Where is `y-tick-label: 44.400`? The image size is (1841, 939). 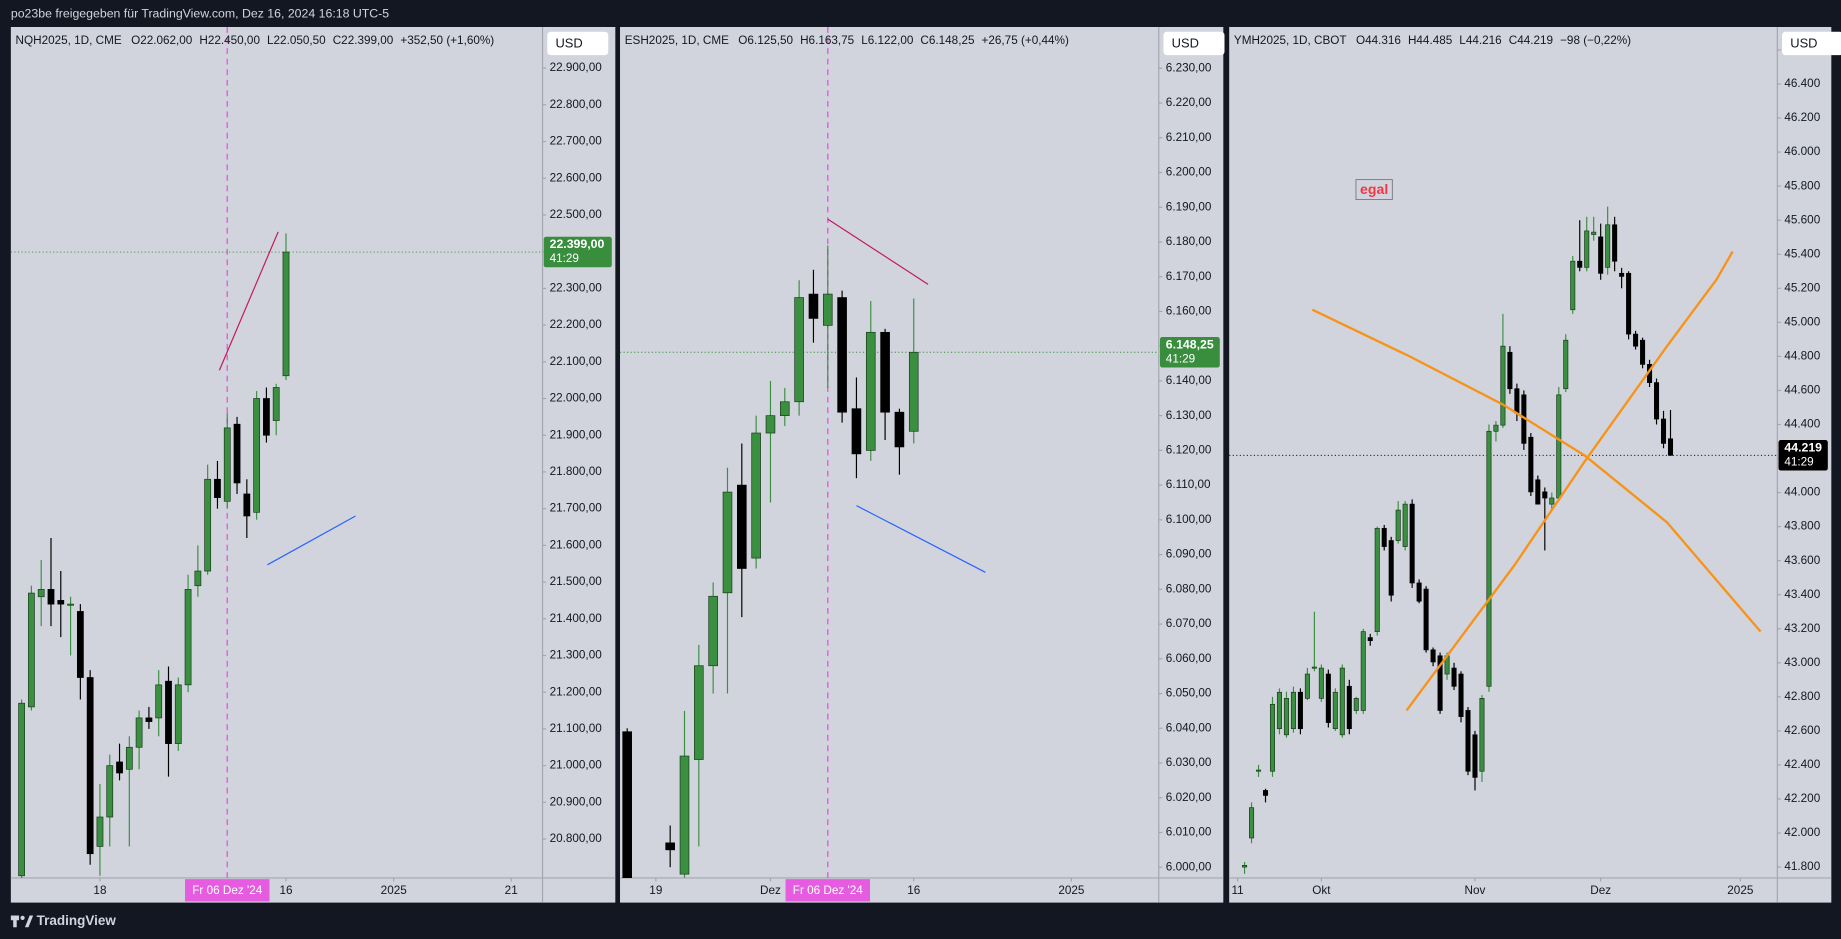
y-tick-label: 44.400 is located at coordinates (1802, 424).